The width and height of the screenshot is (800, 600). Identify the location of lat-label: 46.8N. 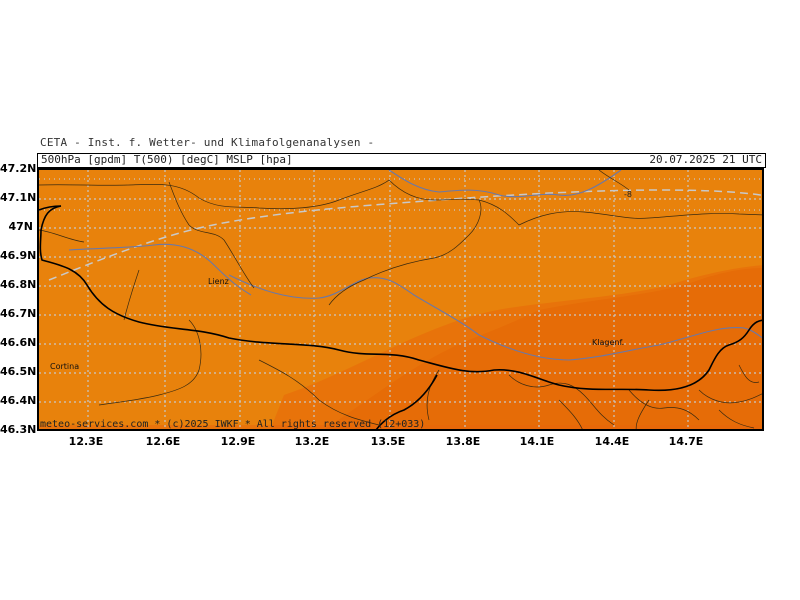
(18, 284).